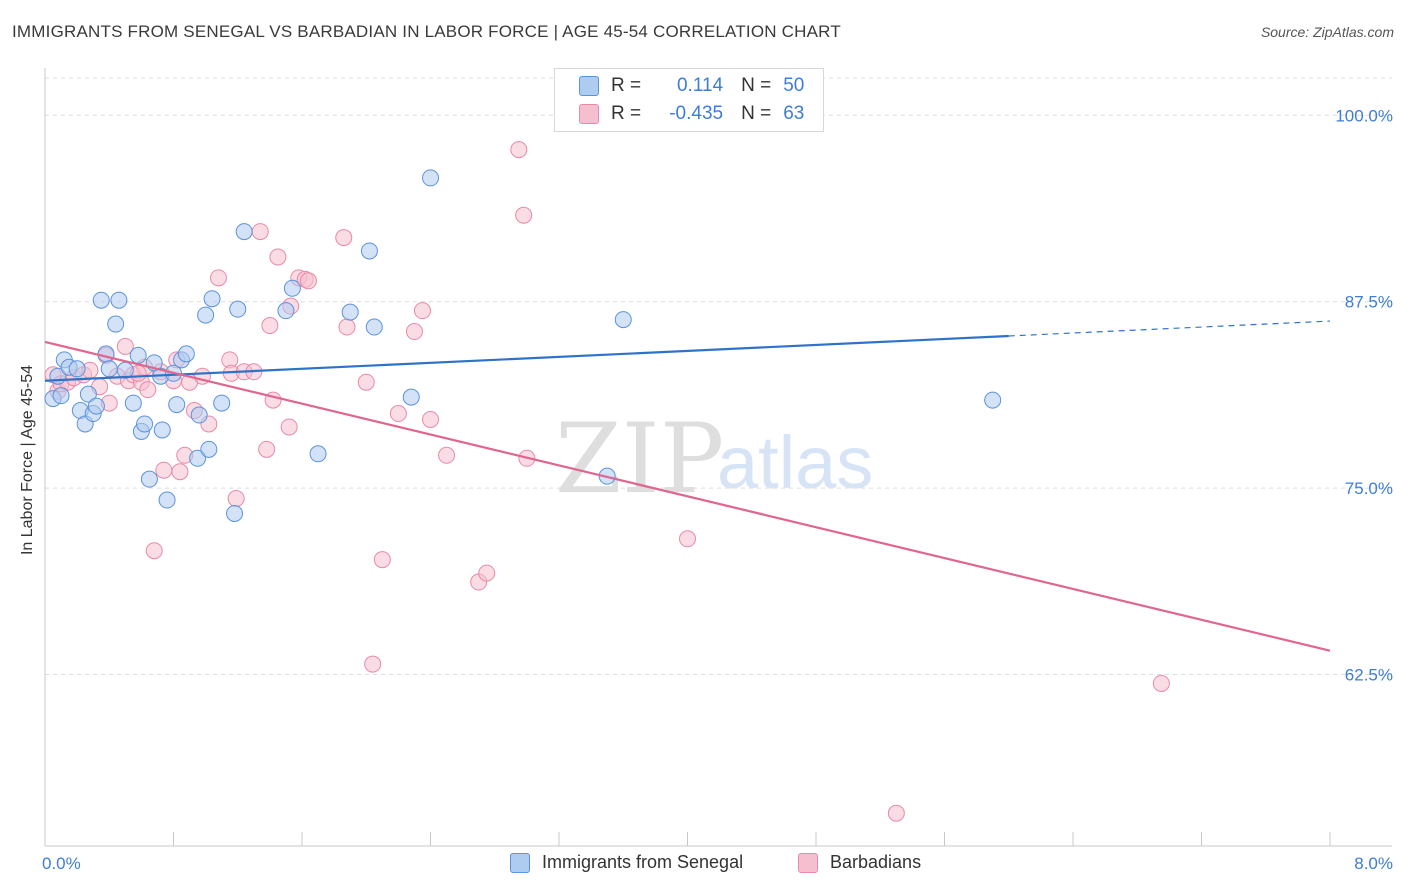 The image size is (1406, 892). I want to click on y-axis-label: In Labor Force | Age 45-54, so click(27, 460).